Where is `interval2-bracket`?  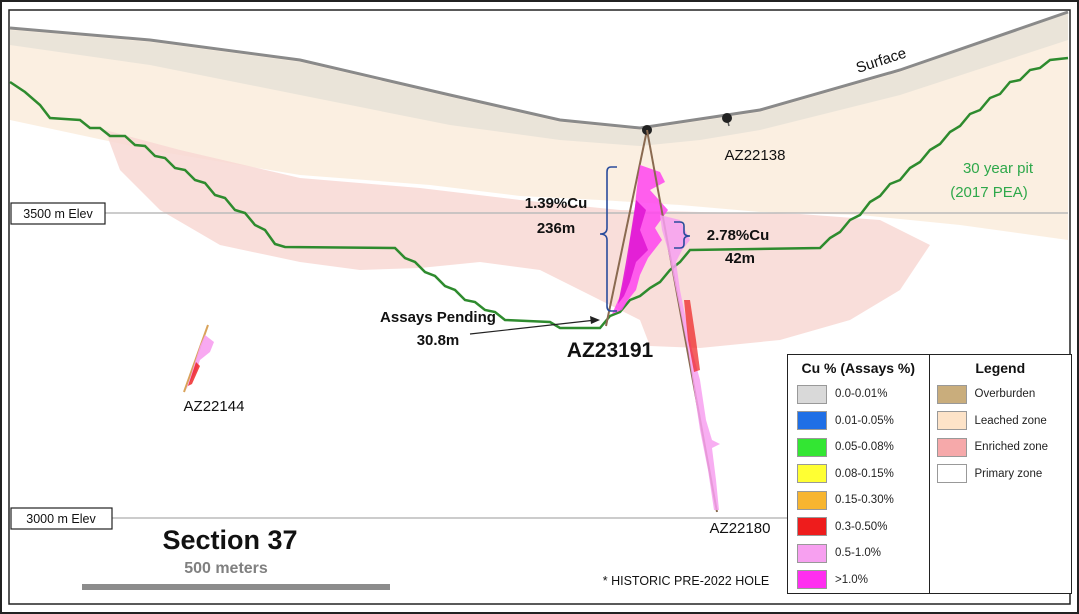
interval2-bracket is located at coordinates (682, 235).